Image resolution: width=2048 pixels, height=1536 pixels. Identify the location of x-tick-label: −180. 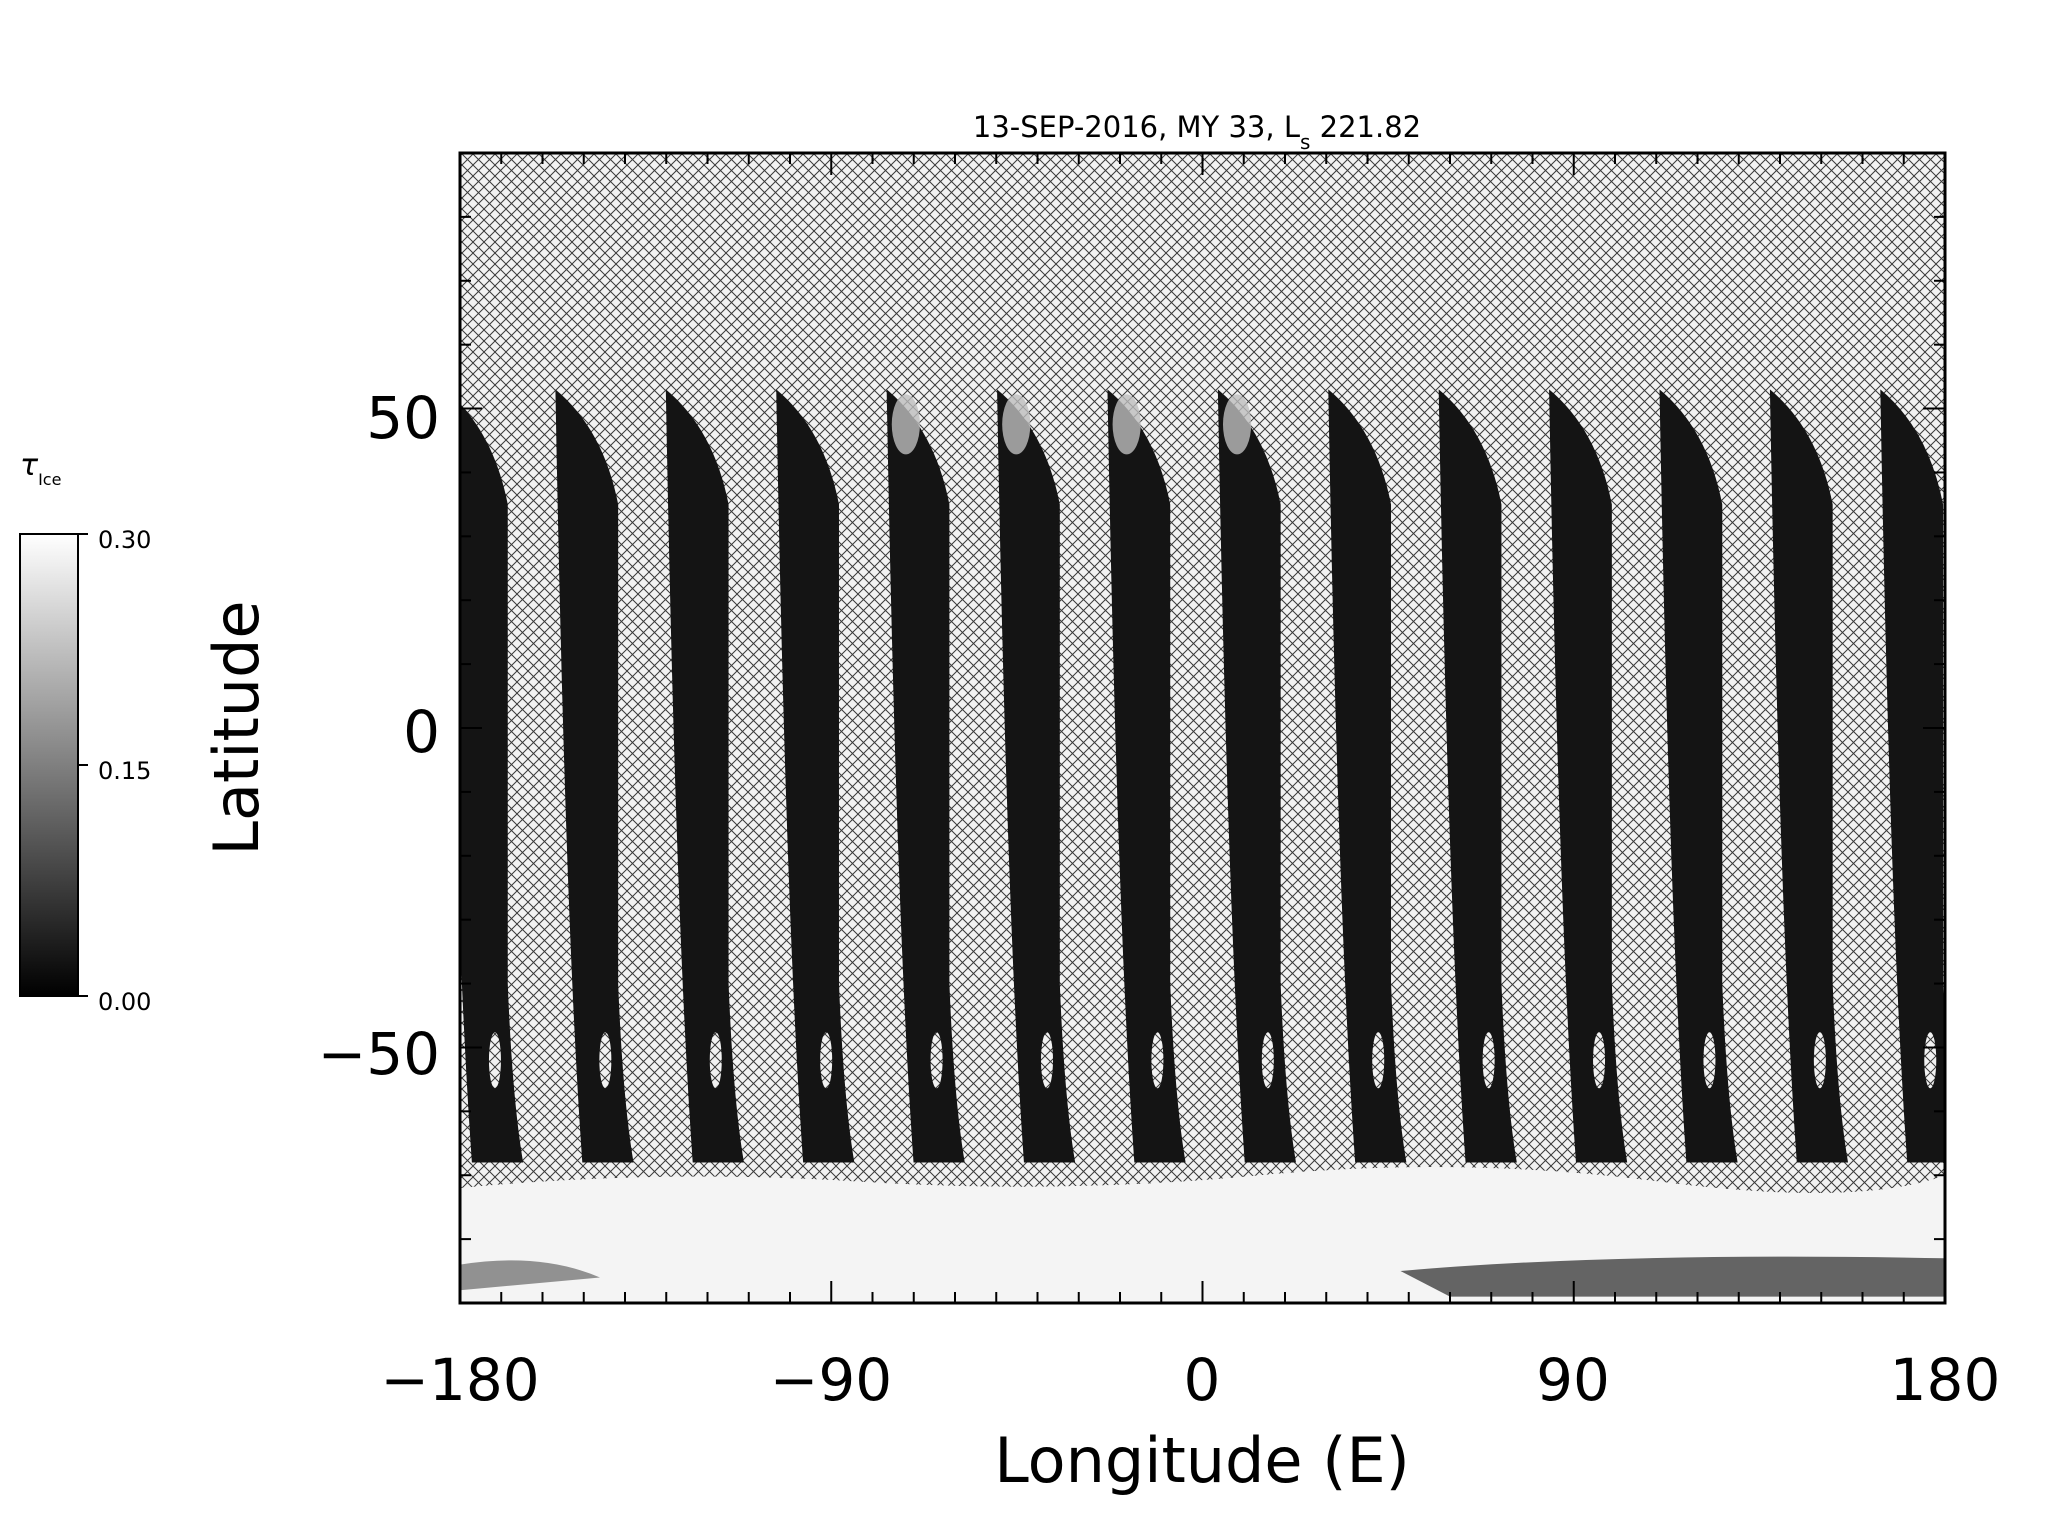
(459, 1380).